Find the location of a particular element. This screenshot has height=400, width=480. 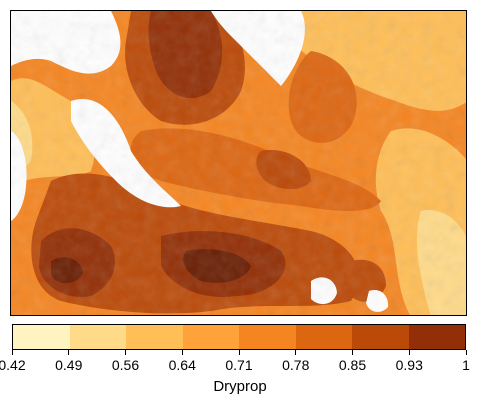

legend-tick-label: 0.85 is located at coordinates (352, 365).